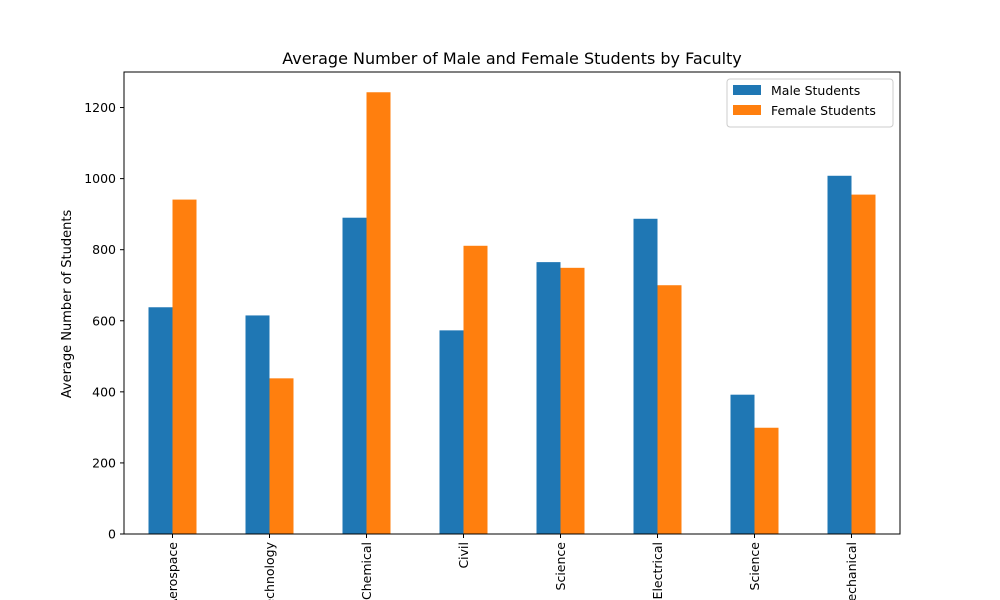  What do you see at coordinates (104, 249) in the screenshot?
I see `y-tick-label-4: 800` at bounding box center [104, 249].